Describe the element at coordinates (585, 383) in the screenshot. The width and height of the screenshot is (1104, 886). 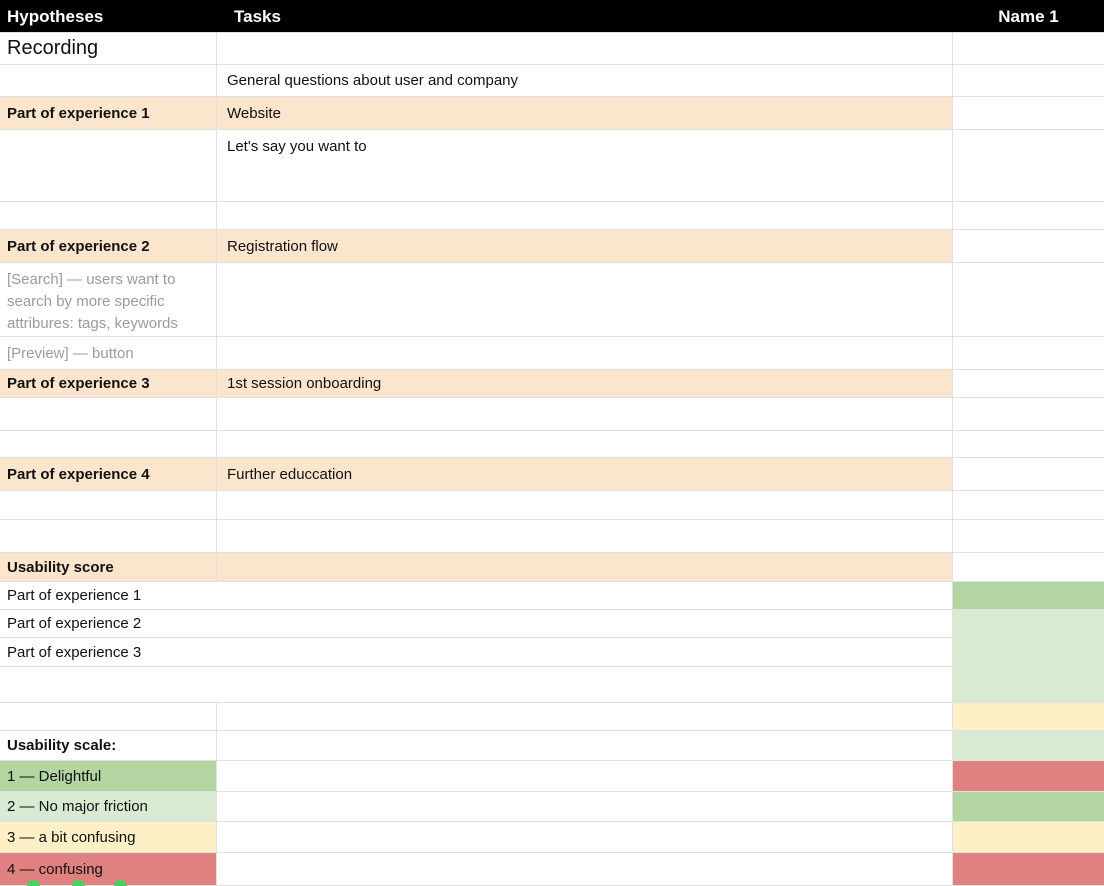
I see `cell-r10-c2: 1st session onboarding` at that location.